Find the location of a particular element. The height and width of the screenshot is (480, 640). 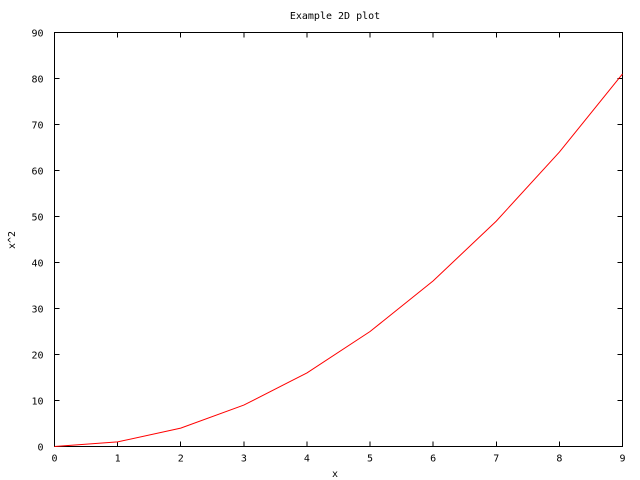

y-axis-label: x^2 is located at coordinates (12, 240).